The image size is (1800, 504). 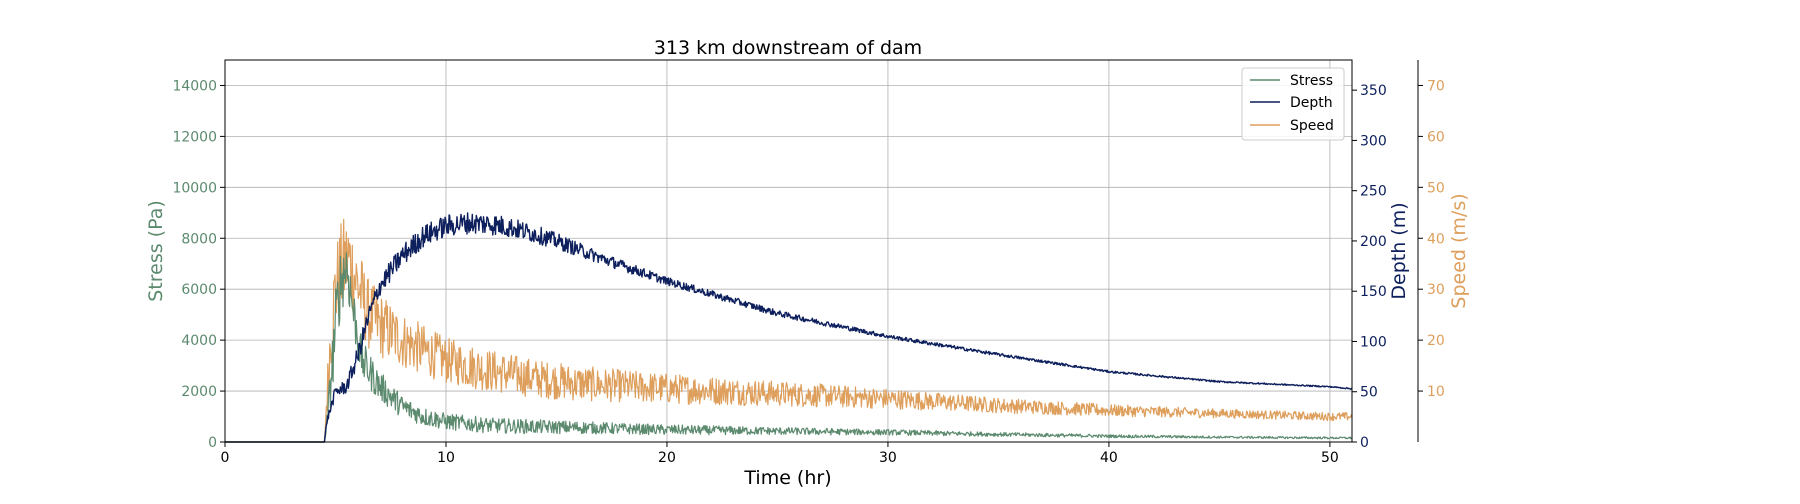 I want to click on legend-box, so click(x=1293, y=104).